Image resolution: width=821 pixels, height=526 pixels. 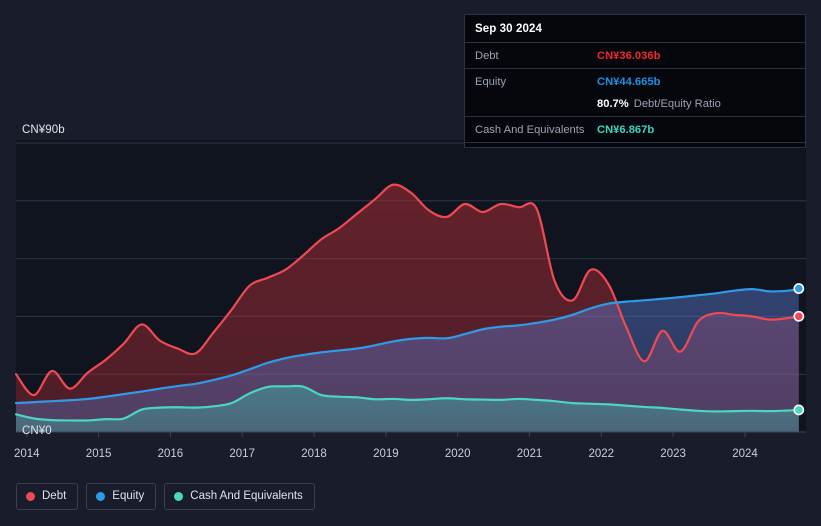 I want to click on tooltip-row-equity: Equity CN¥44.665b, so click(x=635, y=81).